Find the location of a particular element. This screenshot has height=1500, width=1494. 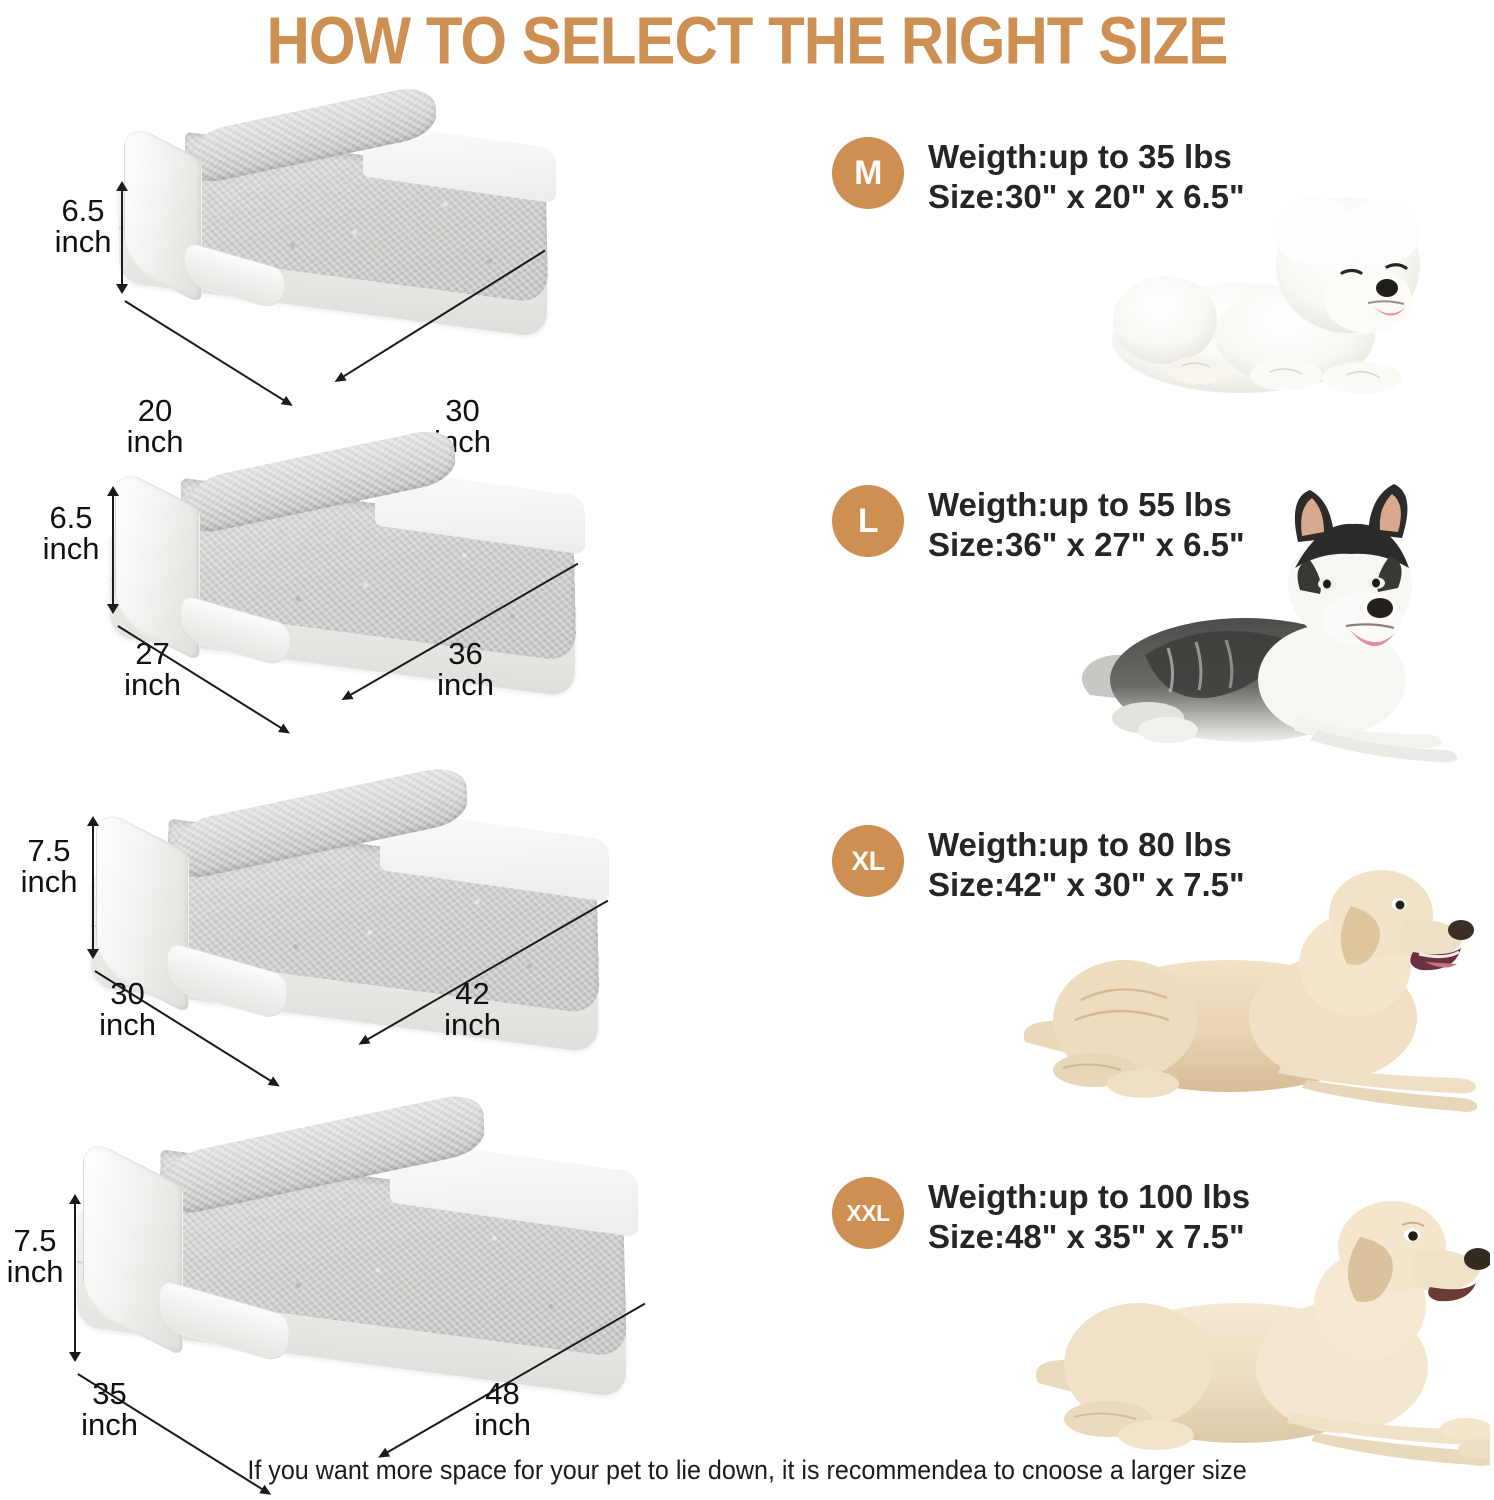

page-title: HOW TO SELECT THE RIGHT SIZE is located at coordinates (747, 41).